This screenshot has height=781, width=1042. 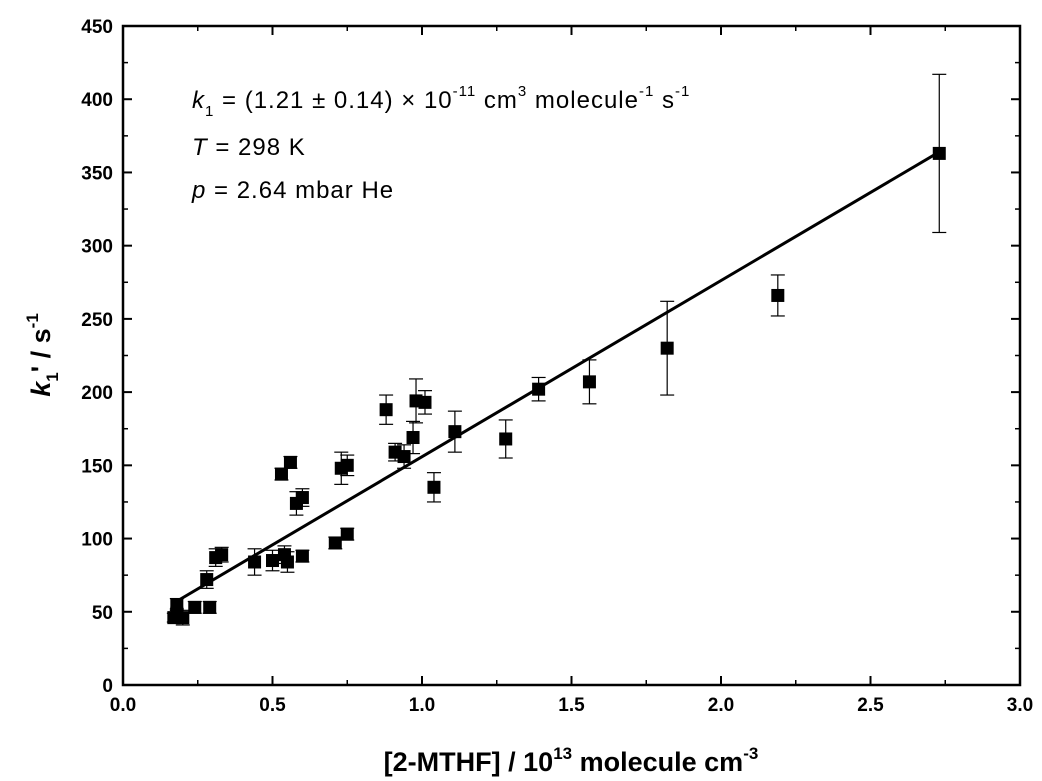 What do you see at coordinates (42, 355) in the screenshot?
I see `y-axis-title: k1' / s-1` at bounding box center [42, 355].